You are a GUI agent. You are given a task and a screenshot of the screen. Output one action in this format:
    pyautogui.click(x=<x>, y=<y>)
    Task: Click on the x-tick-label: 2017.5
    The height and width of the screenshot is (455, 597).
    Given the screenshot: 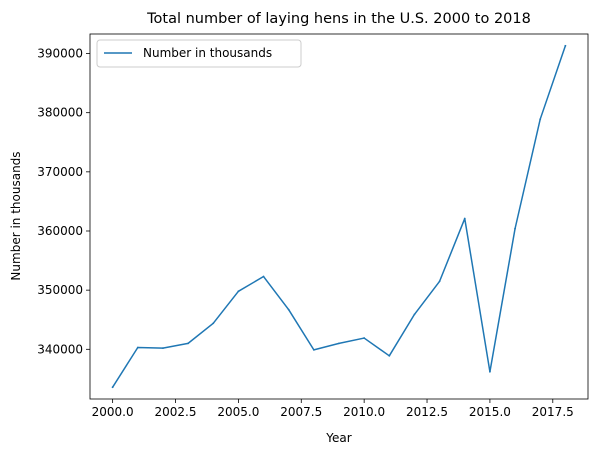 What is the action you would take?
    pyautogui.click(x=553, y=412)
    